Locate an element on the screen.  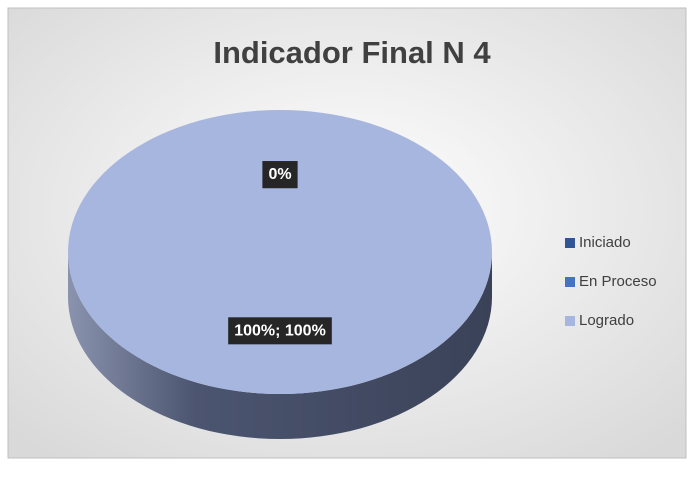
data-label-text: 0% is located at coordinates (279, 174).